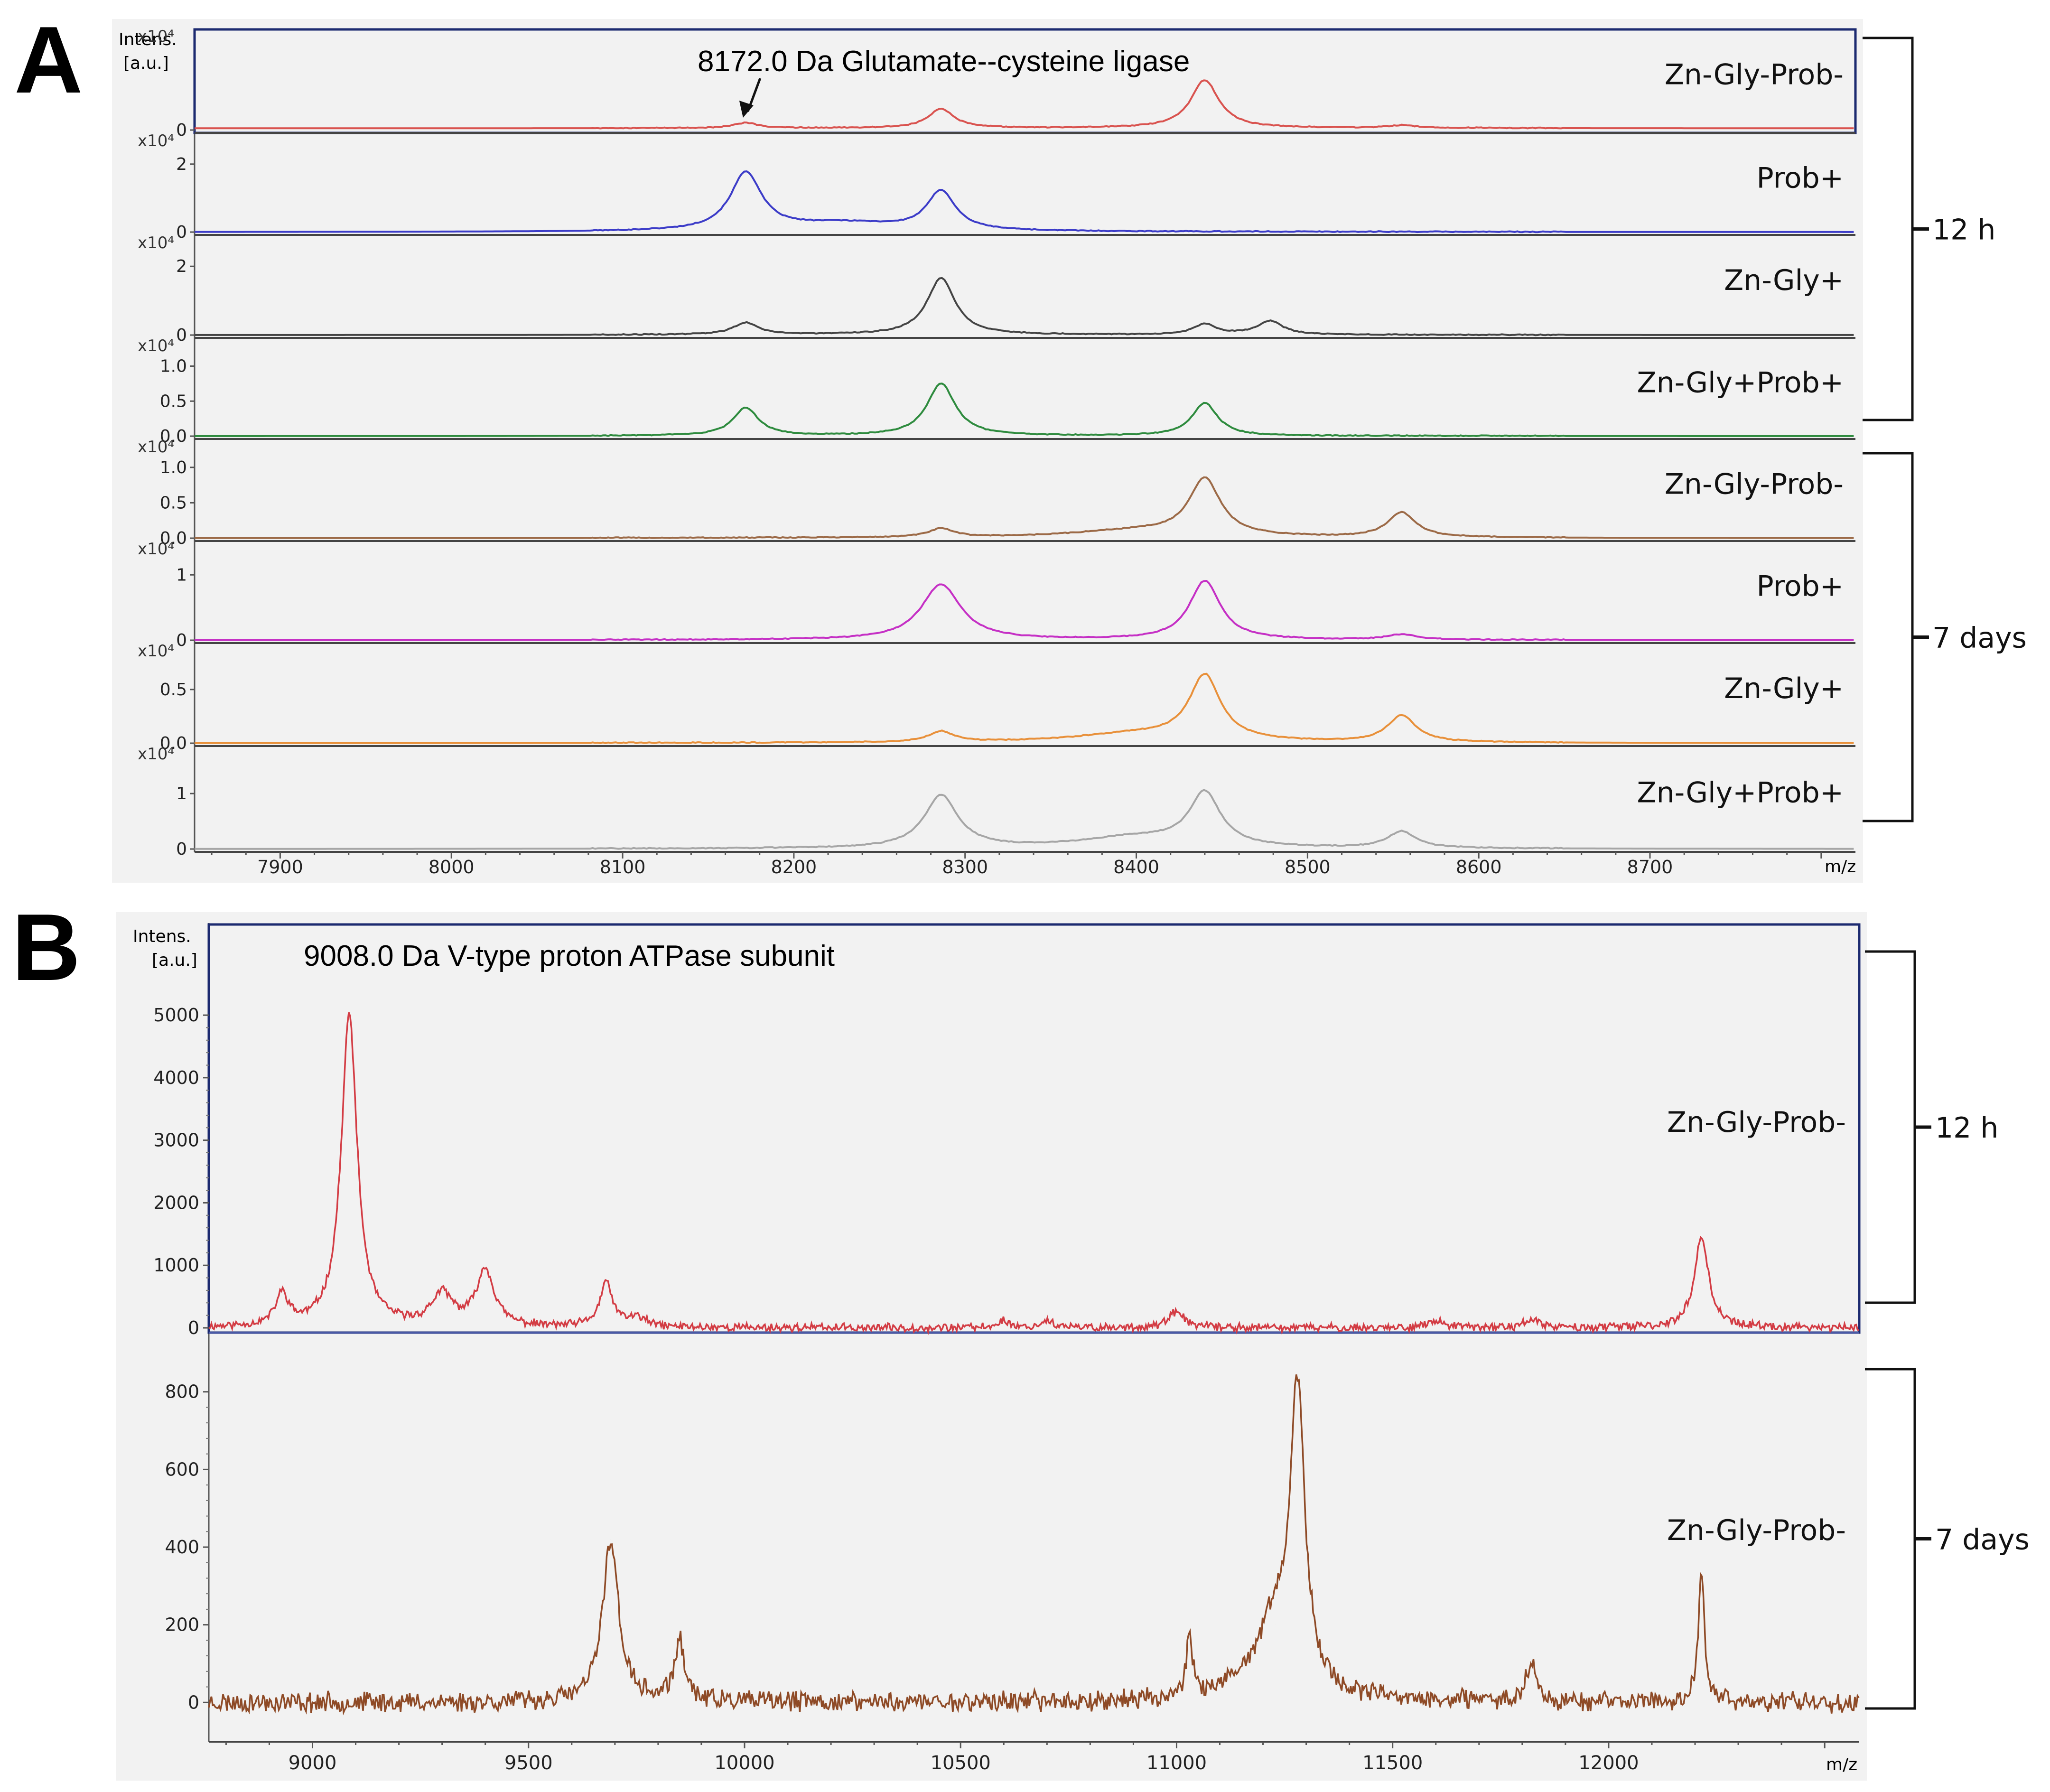 The image size is (2050, 1792). Describe the element at coordinates (1963, 231) in the screenshot. I see `panel-a-group-label: 12 h` at that location.